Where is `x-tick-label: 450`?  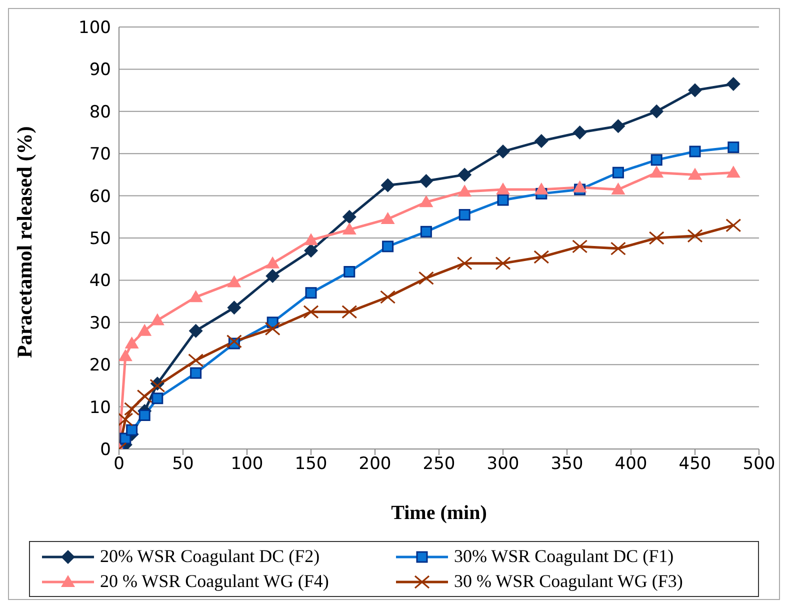
x-tick-label: 450 is located at coordinates (695, 464).